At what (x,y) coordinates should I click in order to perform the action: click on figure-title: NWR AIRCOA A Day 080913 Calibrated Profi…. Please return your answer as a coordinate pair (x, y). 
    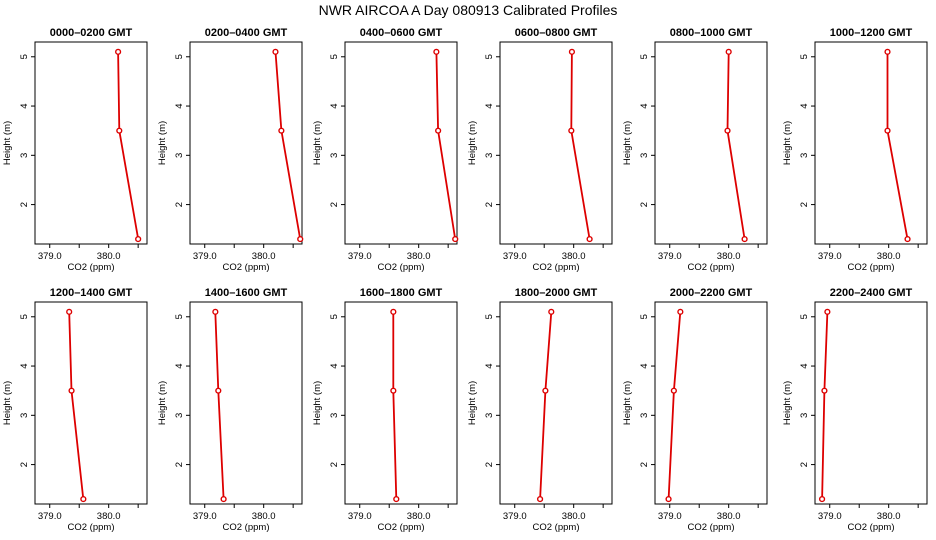
    Looking at the image, I should click on (468, 10).